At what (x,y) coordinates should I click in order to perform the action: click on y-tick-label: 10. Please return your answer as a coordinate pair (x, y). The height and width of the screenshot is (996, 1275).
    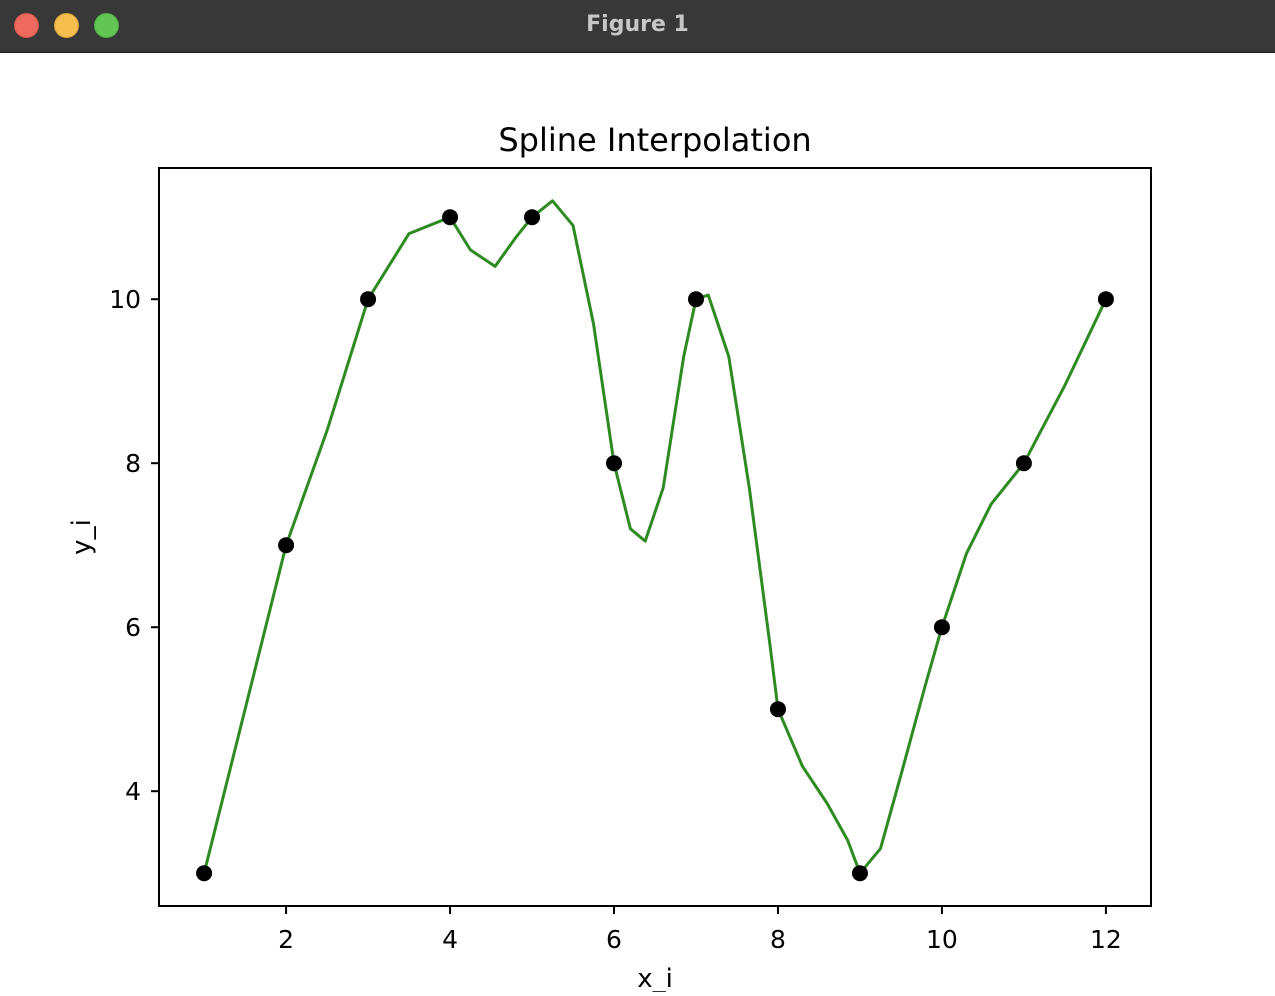
    Looking at the image, I should click on (125, 299).